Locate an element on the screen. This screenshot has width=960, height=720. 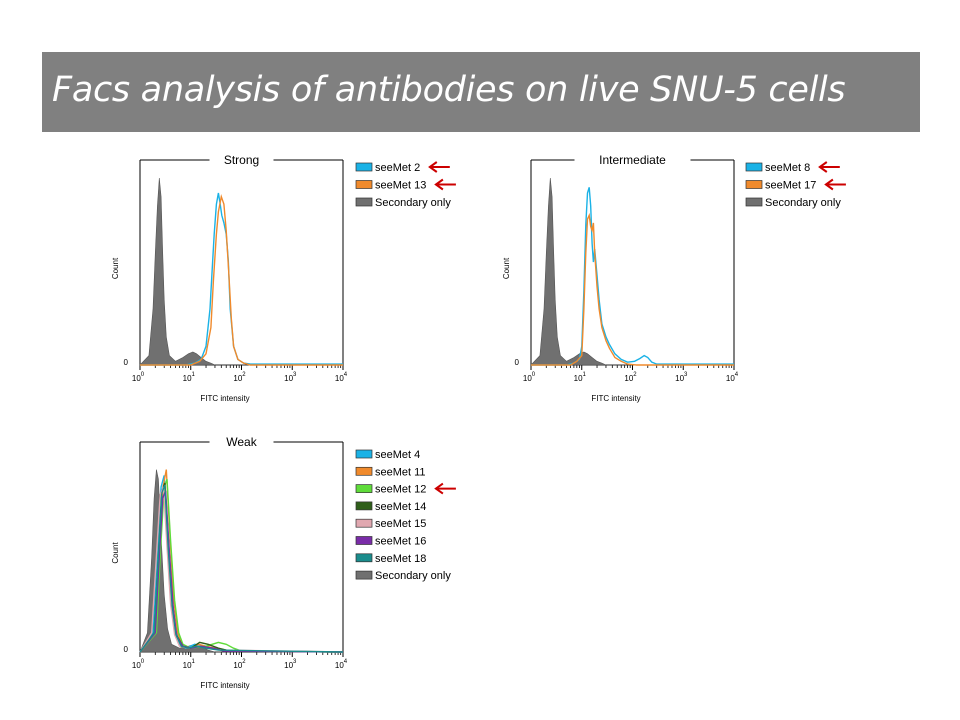
panel-title: Intermediate is located at coordinates (632, 160).